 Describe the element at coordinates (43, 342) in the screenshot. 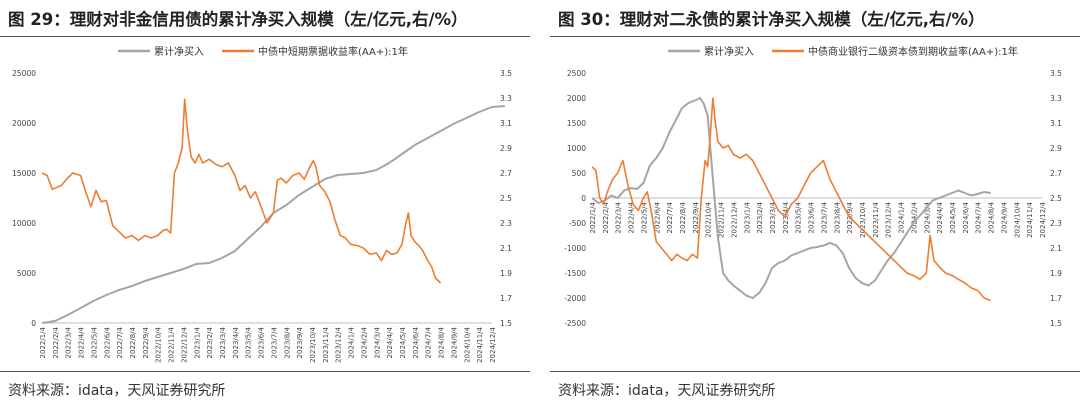

I see `x-tick-label: 2022/1/4` at that location.